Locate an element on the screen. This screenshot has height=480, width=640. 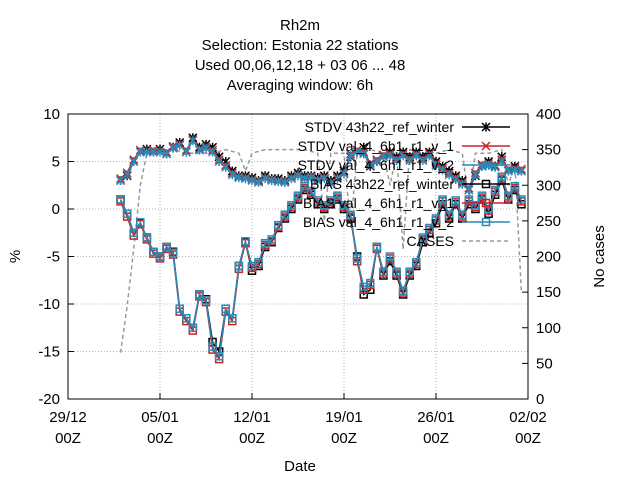
title-line: Selection: Estonia 22 stations is located at coordinates (300, 45).